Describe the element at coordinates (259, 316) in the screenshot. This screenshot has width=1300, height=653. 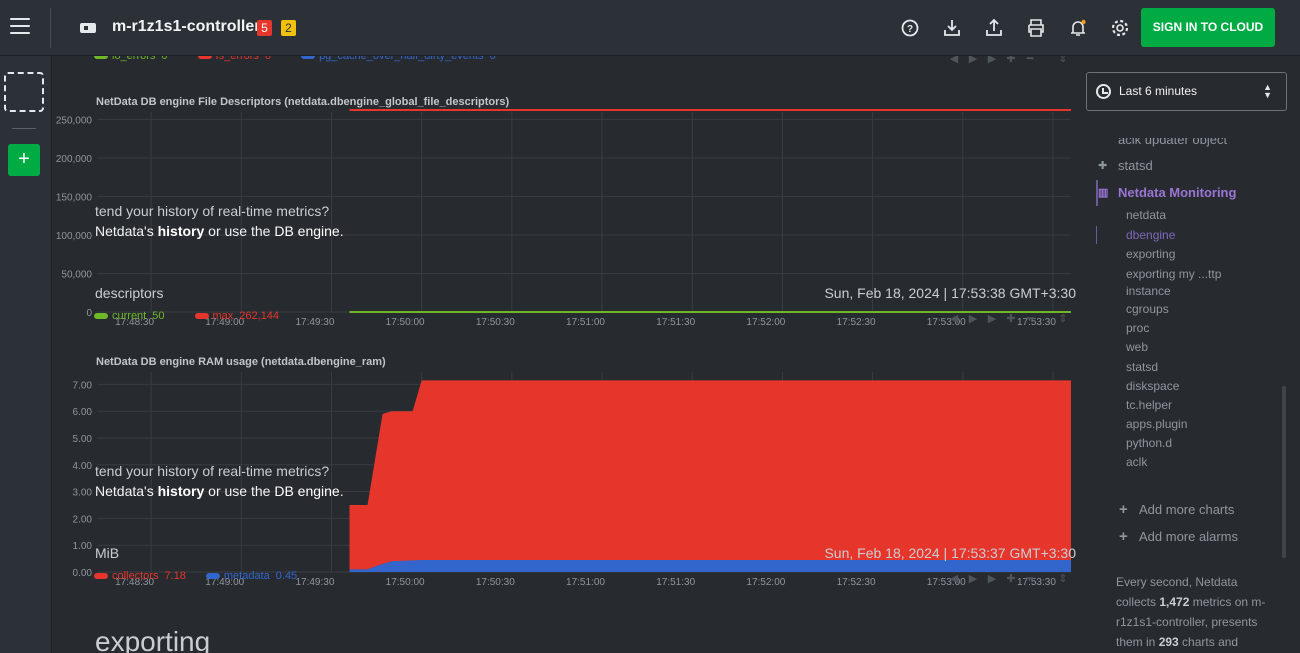
I see `legend-value: 262,144` at that location.